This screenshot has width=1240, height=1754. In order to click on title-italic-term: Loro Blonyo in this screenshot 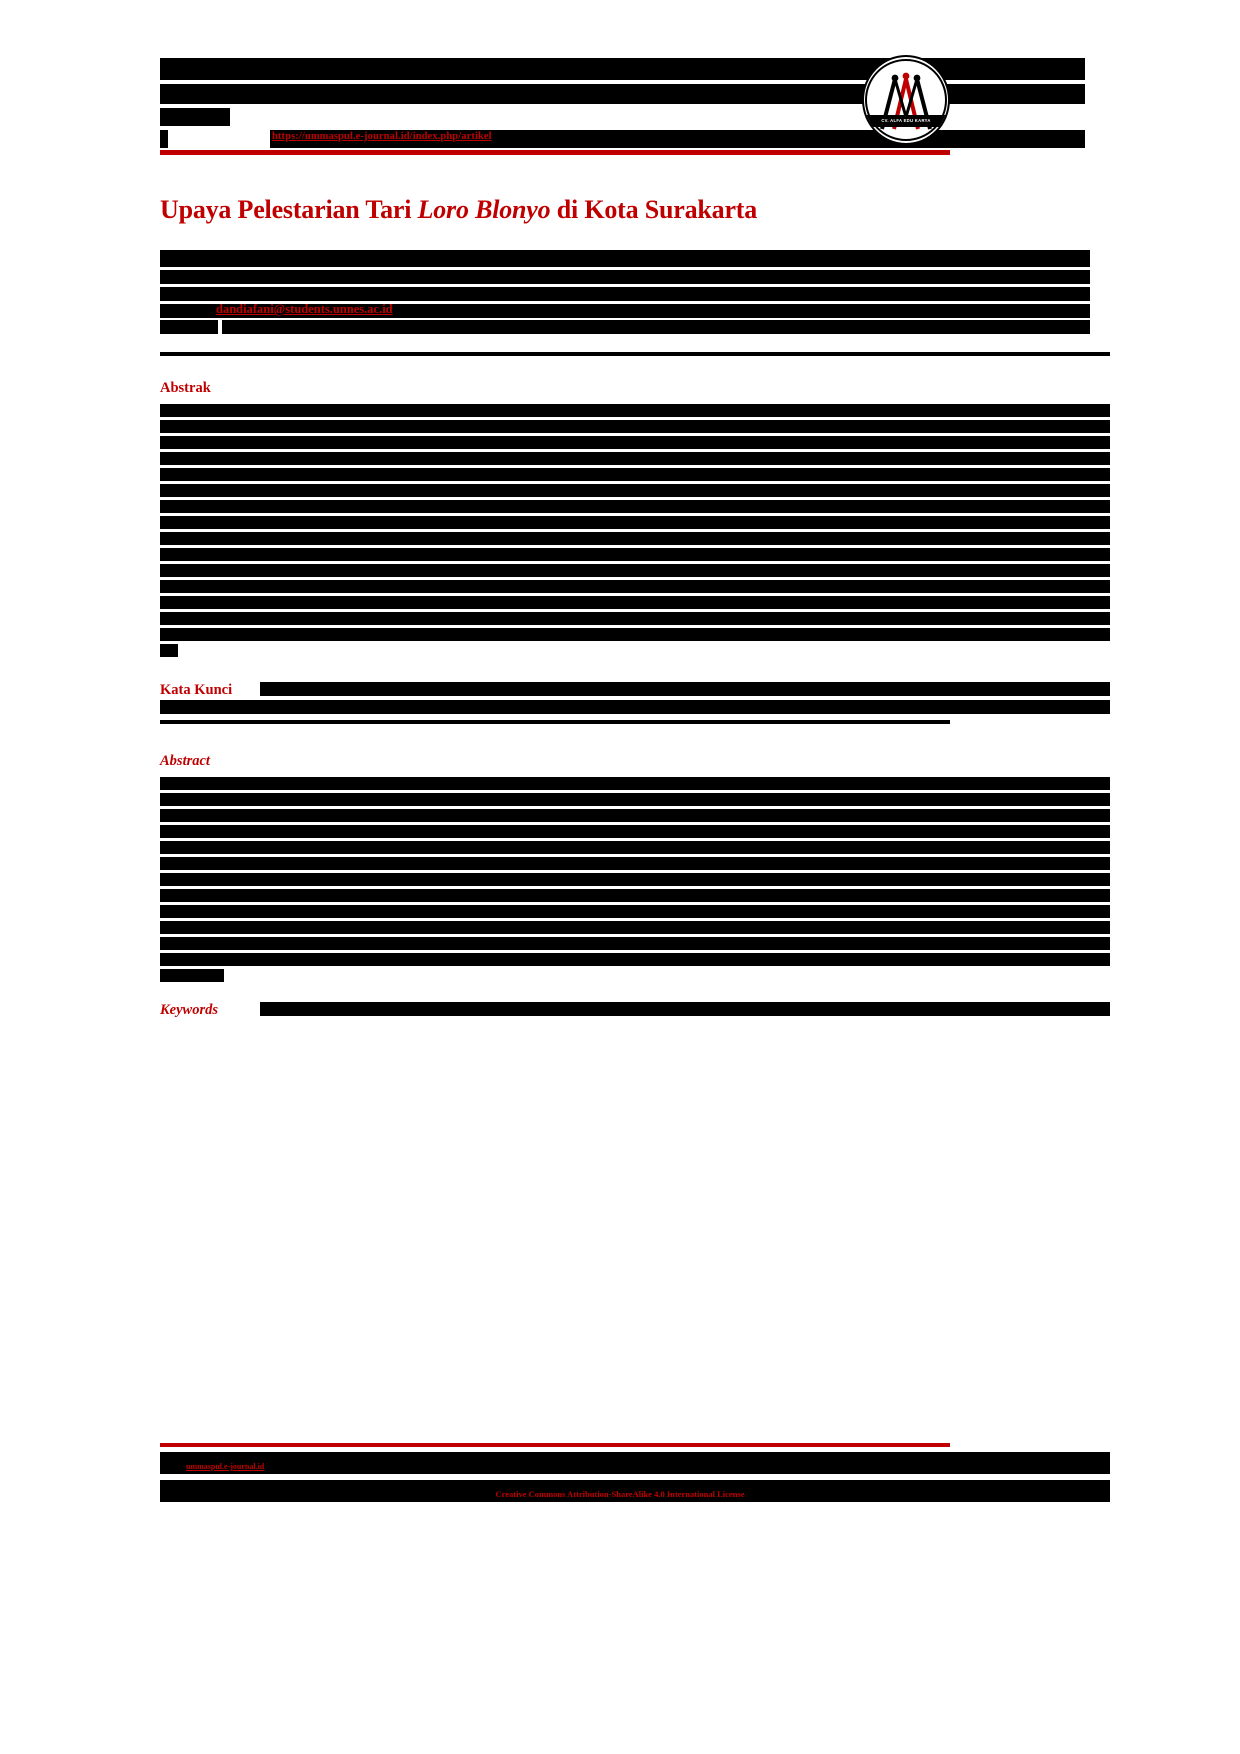, I will do `click(484, 210)`.